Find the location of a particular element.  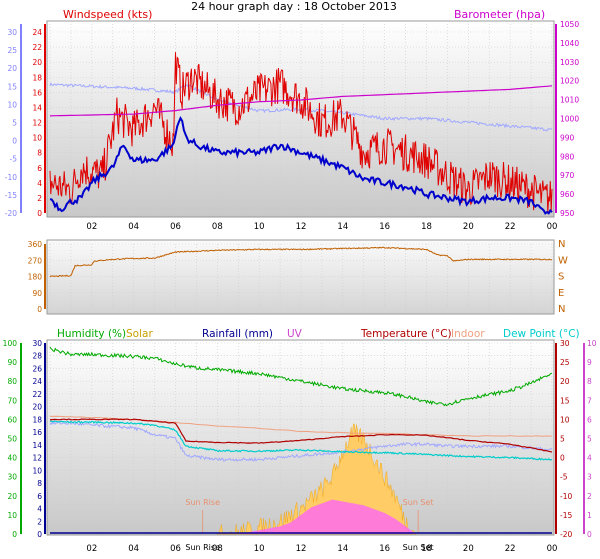

legend-label: Temperature (°C) is located at coordinates (406, 334).